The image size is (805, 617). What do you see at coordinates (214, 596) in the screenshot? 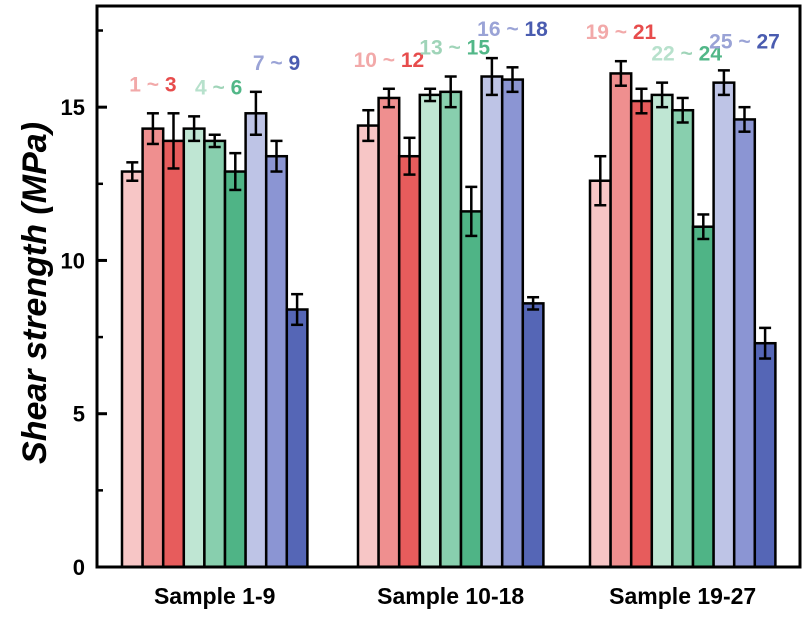
I see `x-category-label: Sample 1-9` at bounding box center [214, 596].